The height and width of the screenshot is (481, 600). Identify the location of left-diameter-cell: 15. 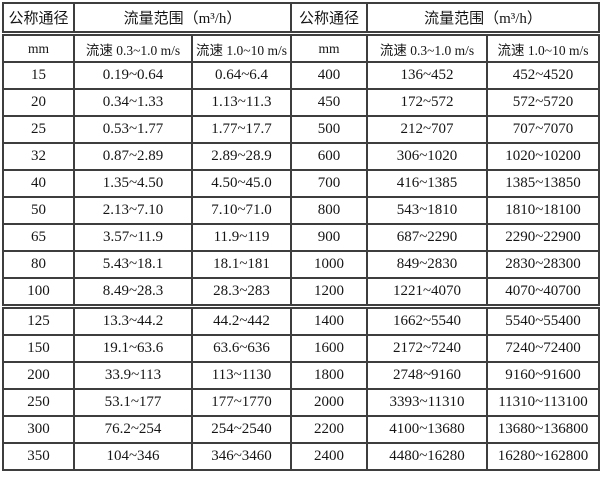
(38, 75).